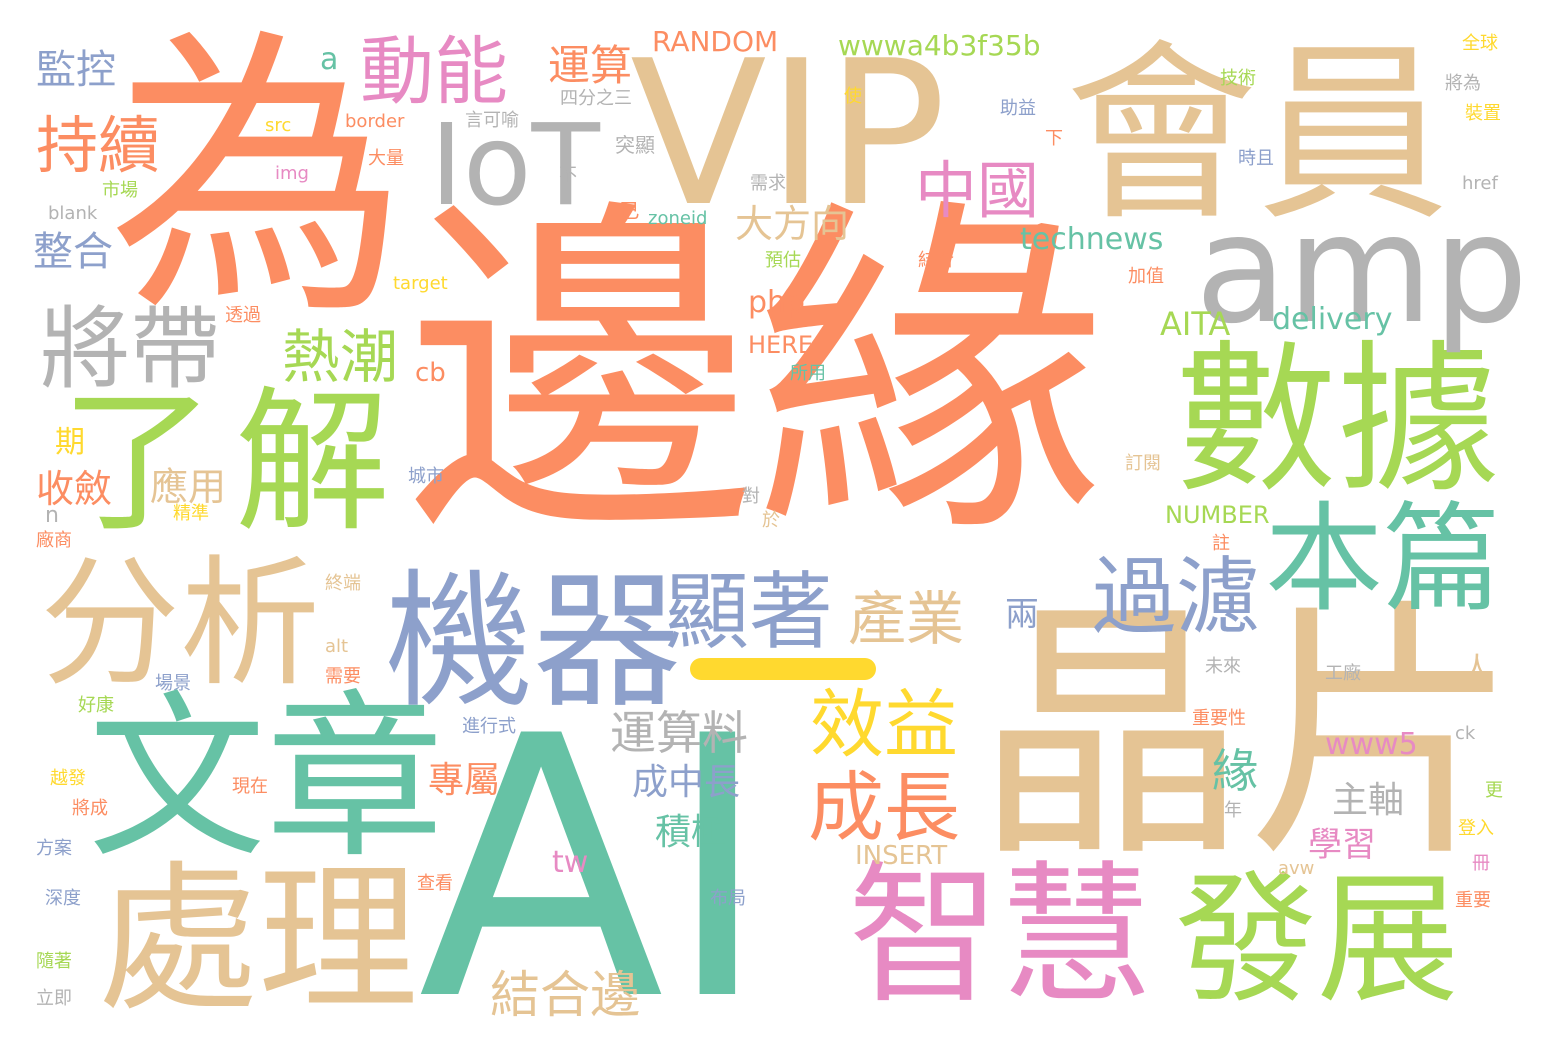 The width and height of the screenshot is (1548, 1052). What do you see at coordinates (1143, 463) in the screenshot?
I see `word-dingyue: 訂閱` at bounding box center [1143, 463].